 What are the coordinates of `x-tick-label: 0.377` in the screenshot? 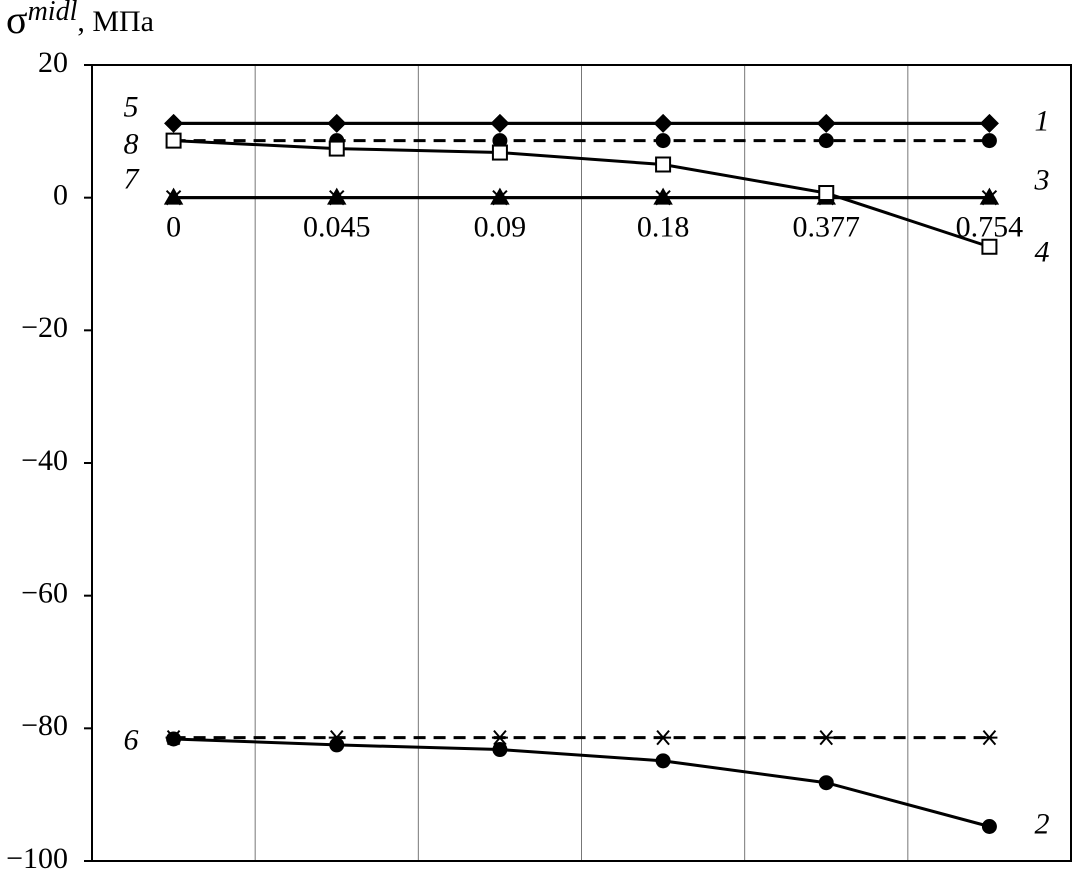 It's located at (827, 227).